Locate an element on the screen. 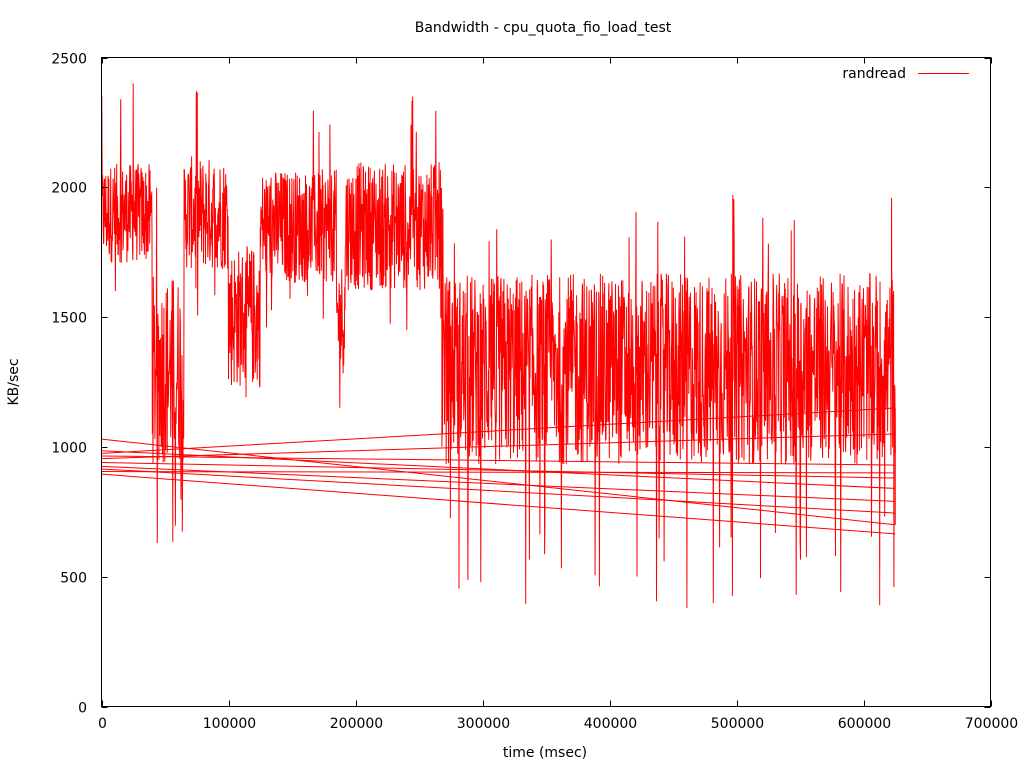 This screenshot has height=768, width=1024. x-tick-label: 200000 is located at coordinates (356, 724).